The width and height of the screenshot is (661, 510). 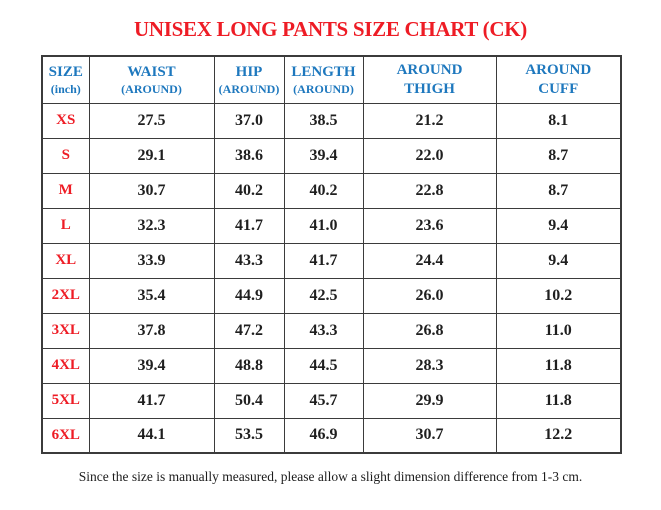 What do you see at coordinates (323, 120) in the screenshot?
I see `value-cell: 38.5` at bounding box center [323, 120].